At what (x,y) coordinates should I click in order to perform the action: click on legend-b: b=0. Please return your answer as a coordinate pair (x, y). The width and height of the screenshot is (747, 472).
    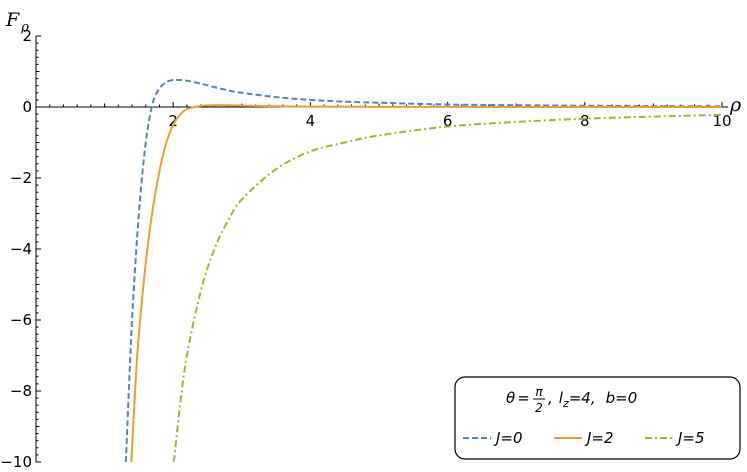
    Looking at the image, I should click on (622, 398).